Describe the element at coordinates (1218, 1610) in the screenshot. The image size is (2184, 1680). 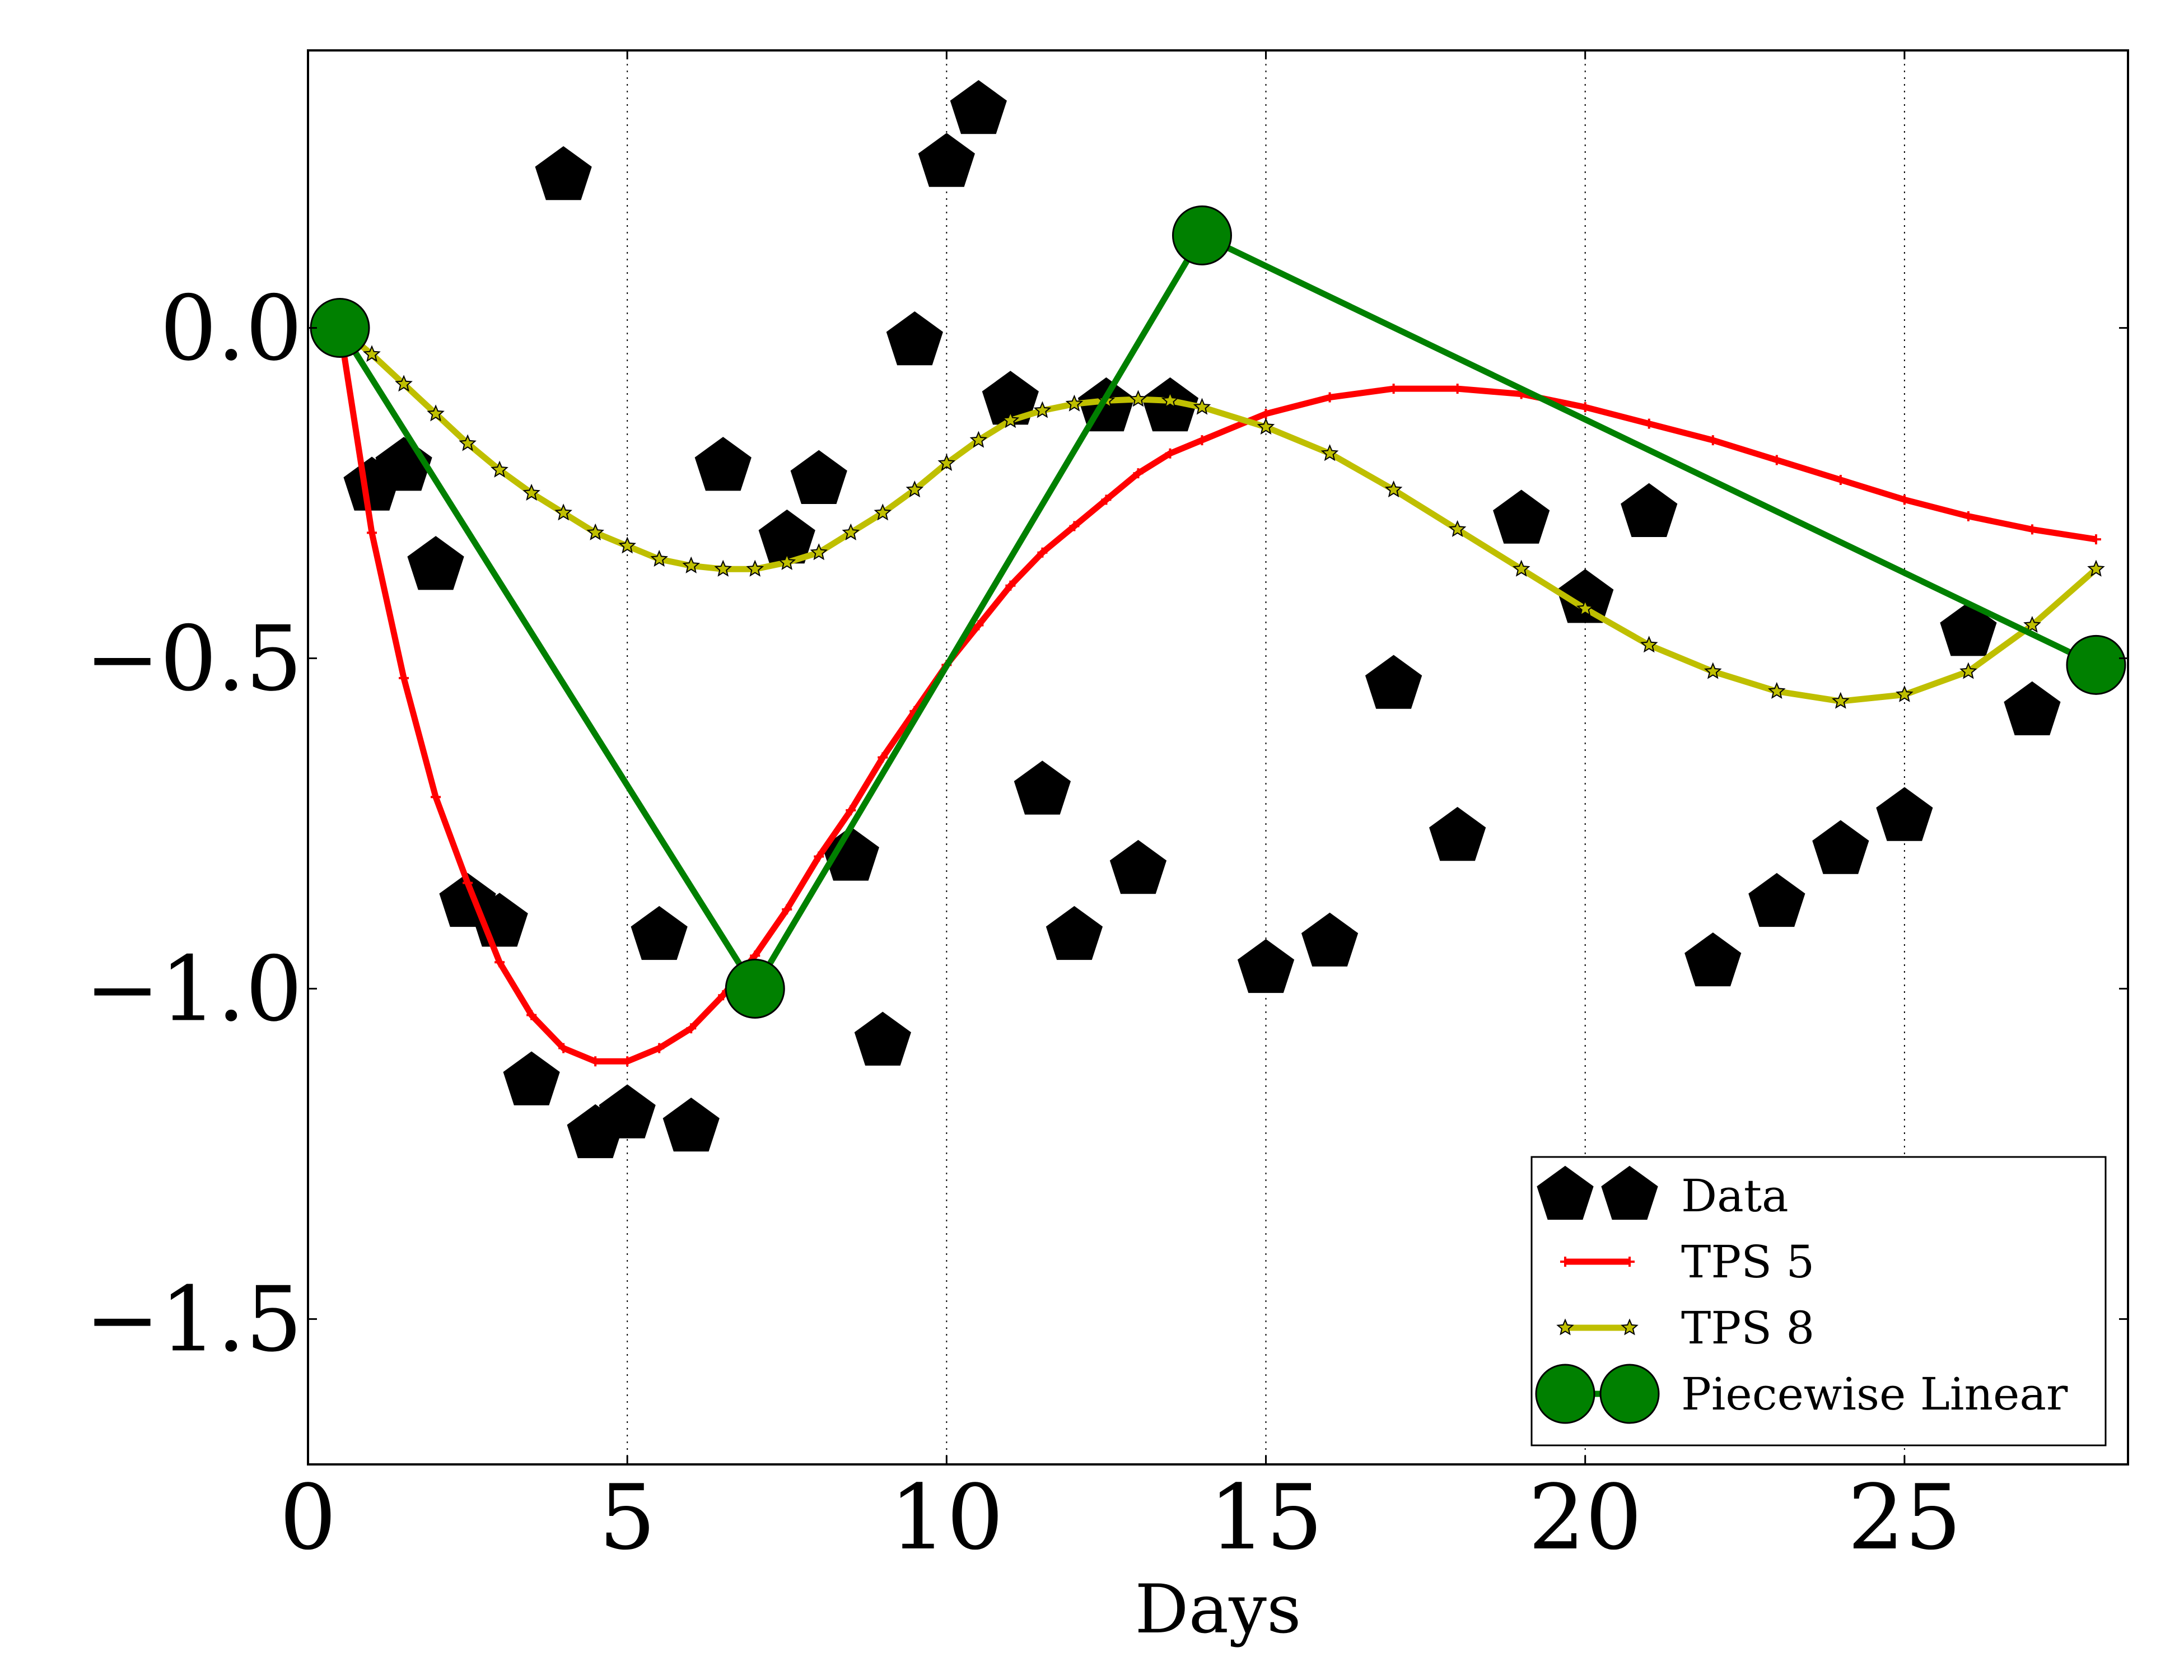
I see `x-axis-label: Days` at that location.